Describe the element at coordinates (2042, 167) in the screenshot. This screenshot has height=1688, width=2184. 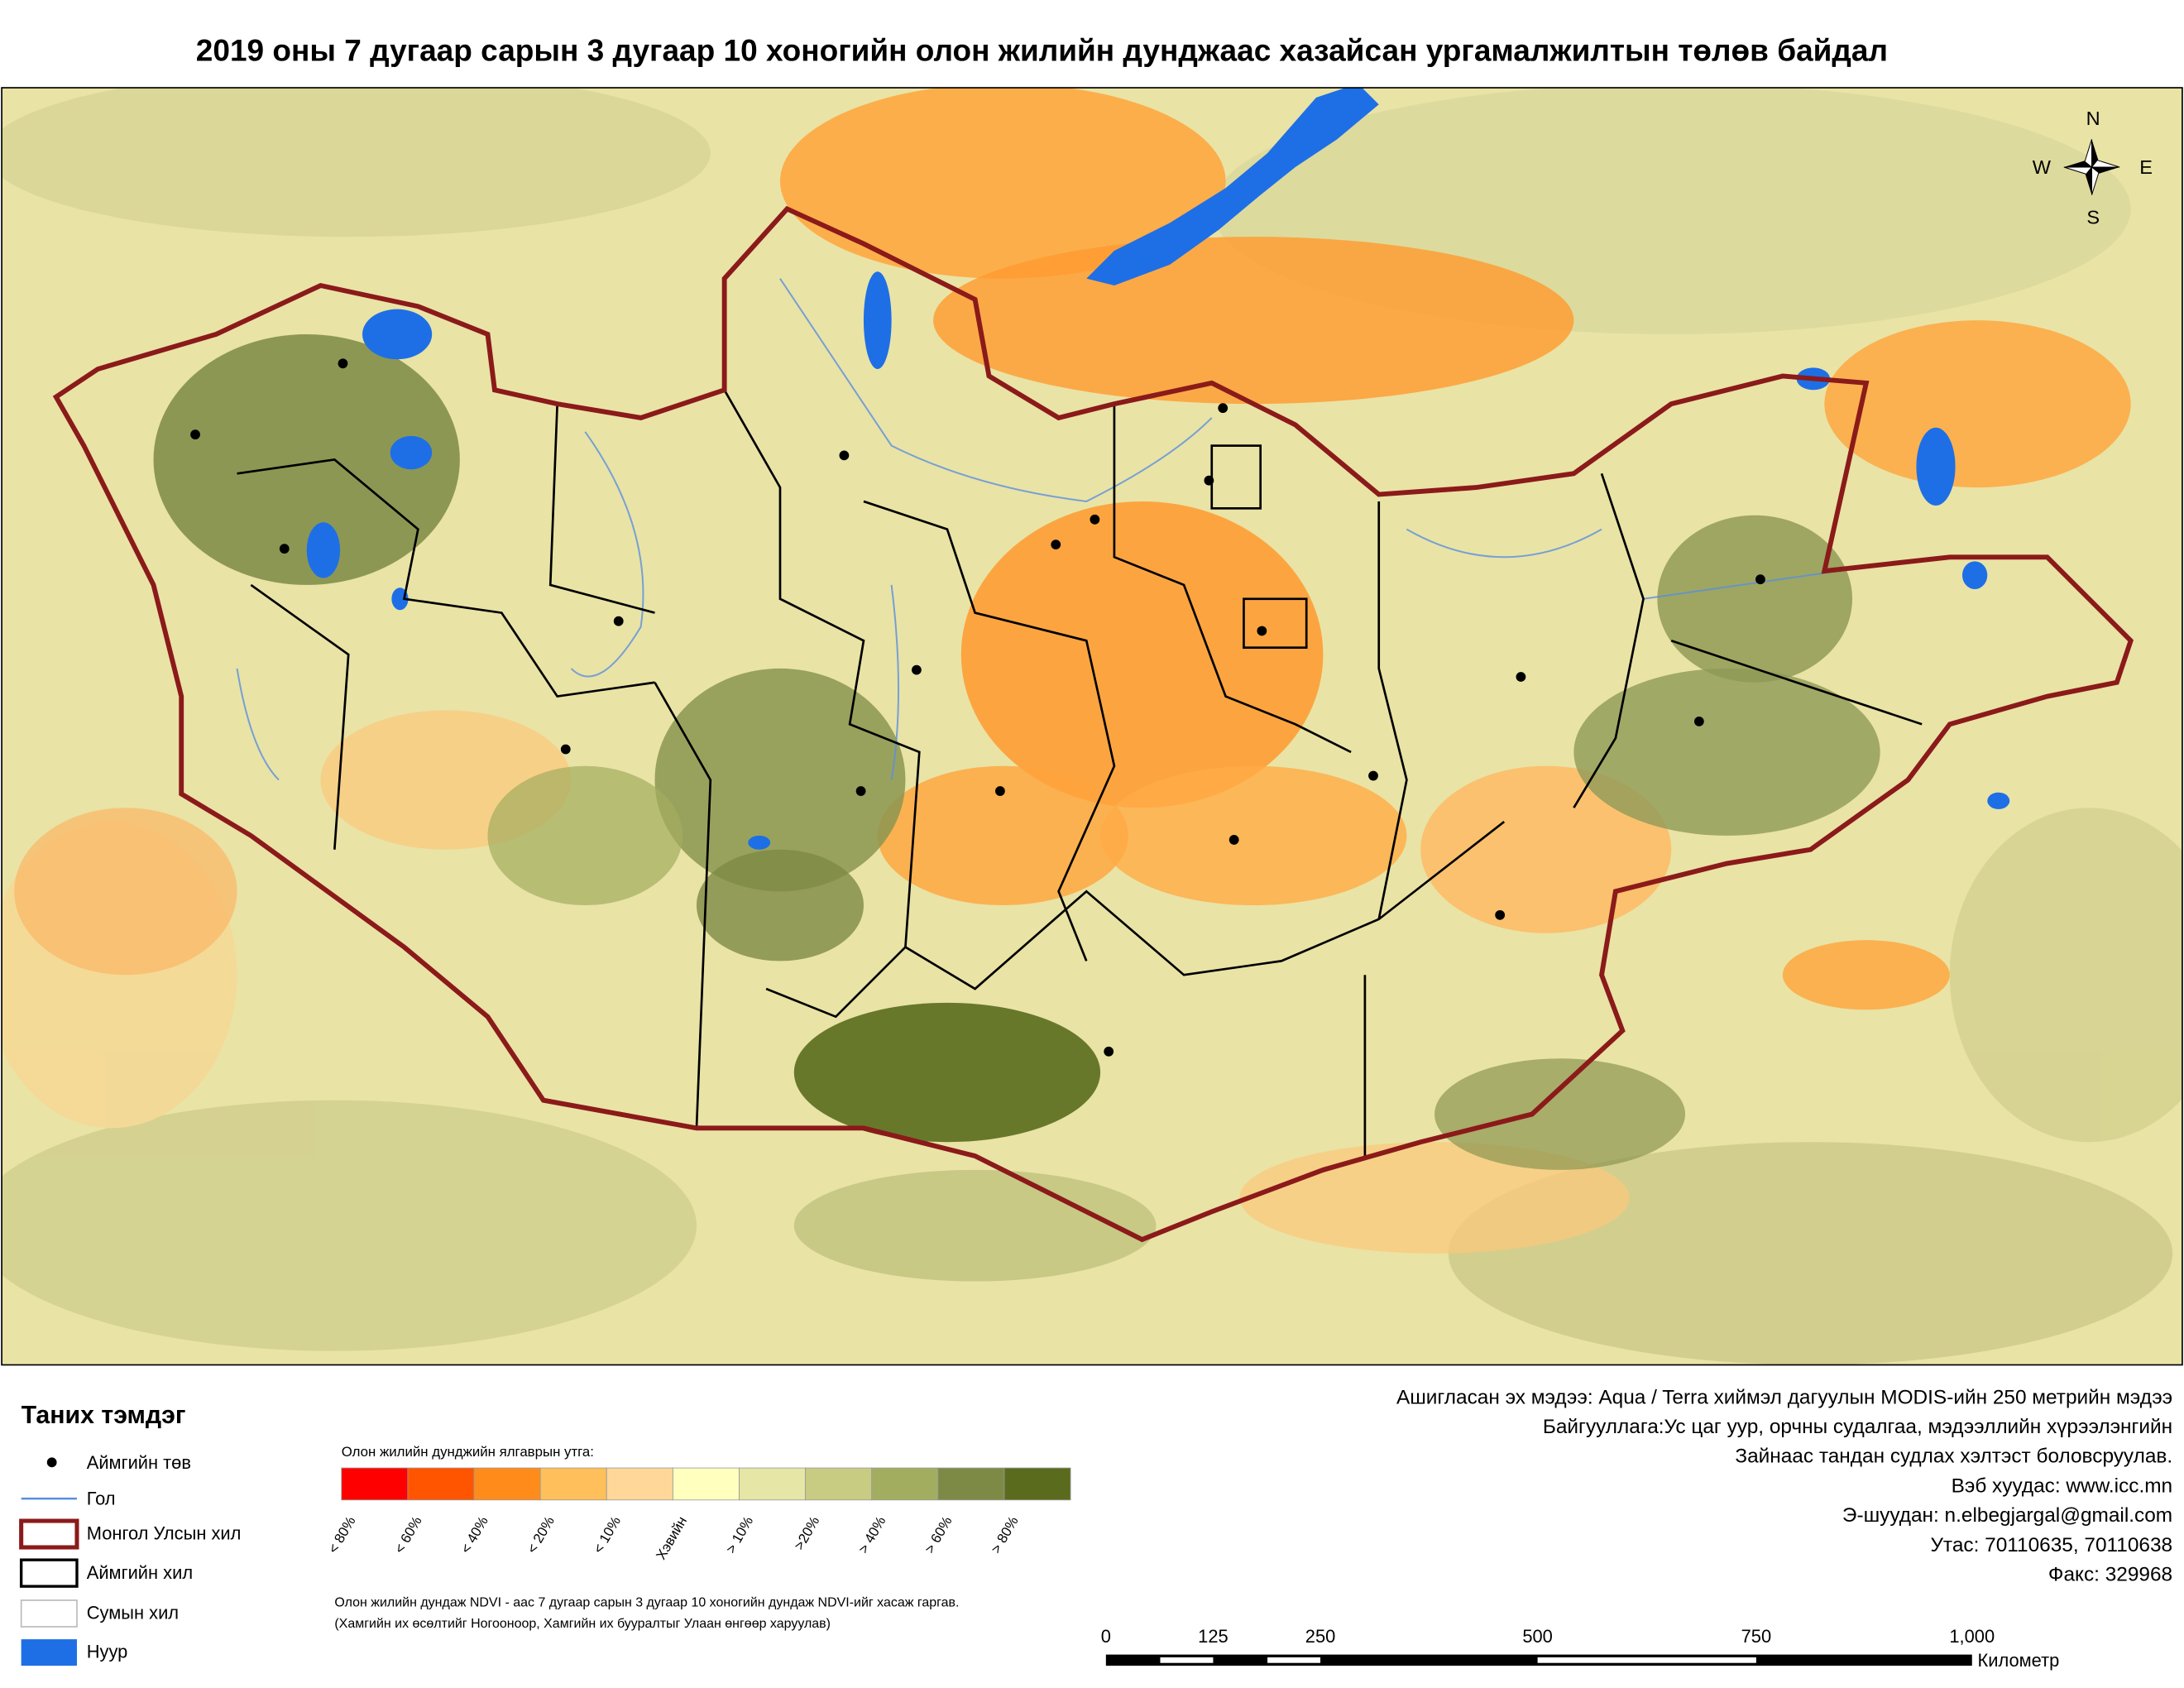
I see `compass-w: W` at that location.